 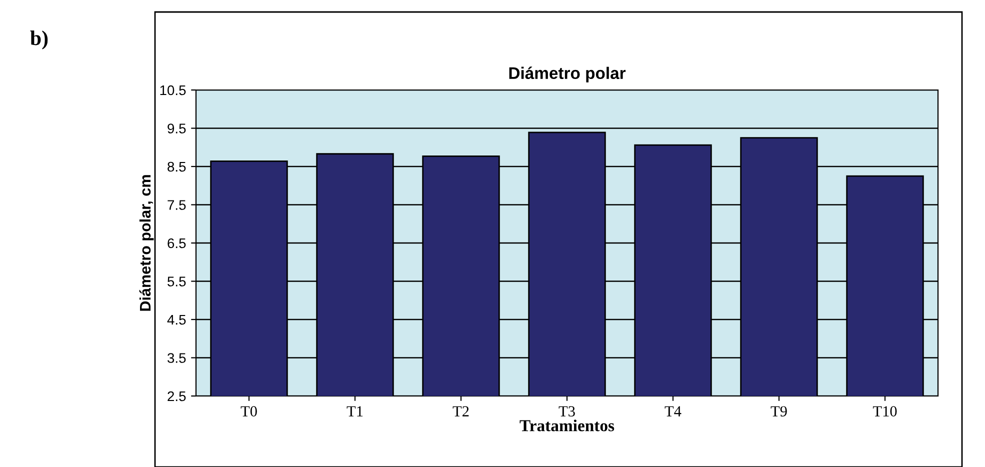 I want to click on x-tick-label: T3, so click(x=566, y=411).